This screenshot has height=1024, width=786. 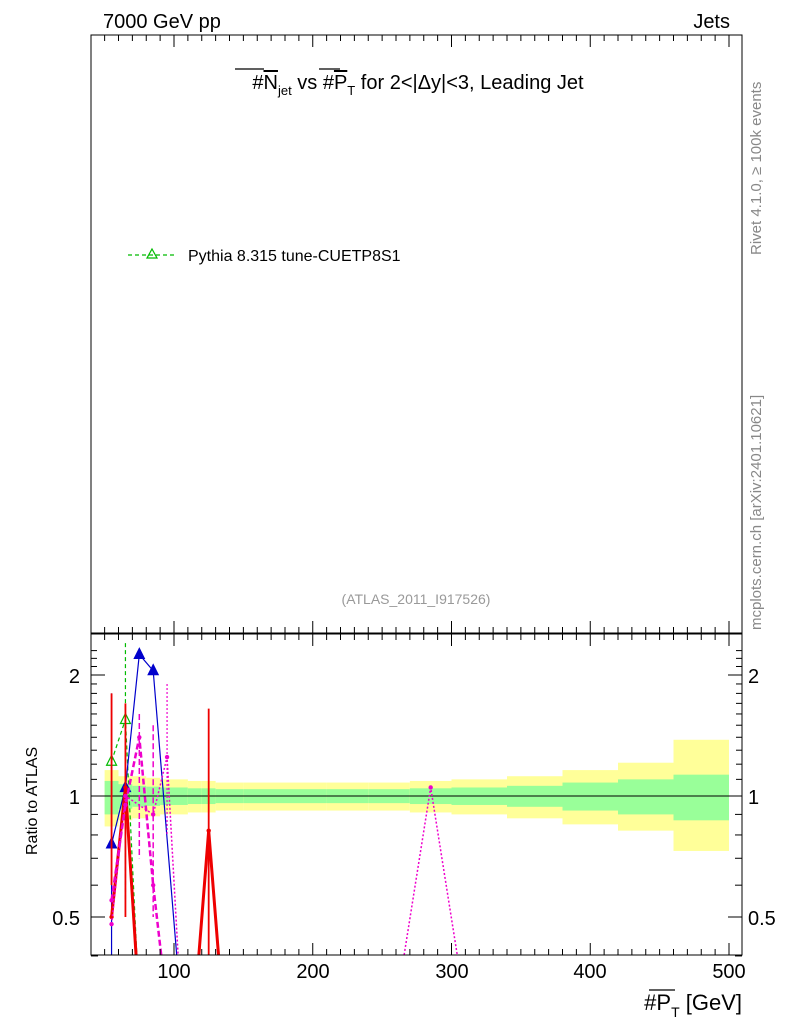 I want to click on x-axis-label: #PT [GeV], so click(x=693, y=1005).